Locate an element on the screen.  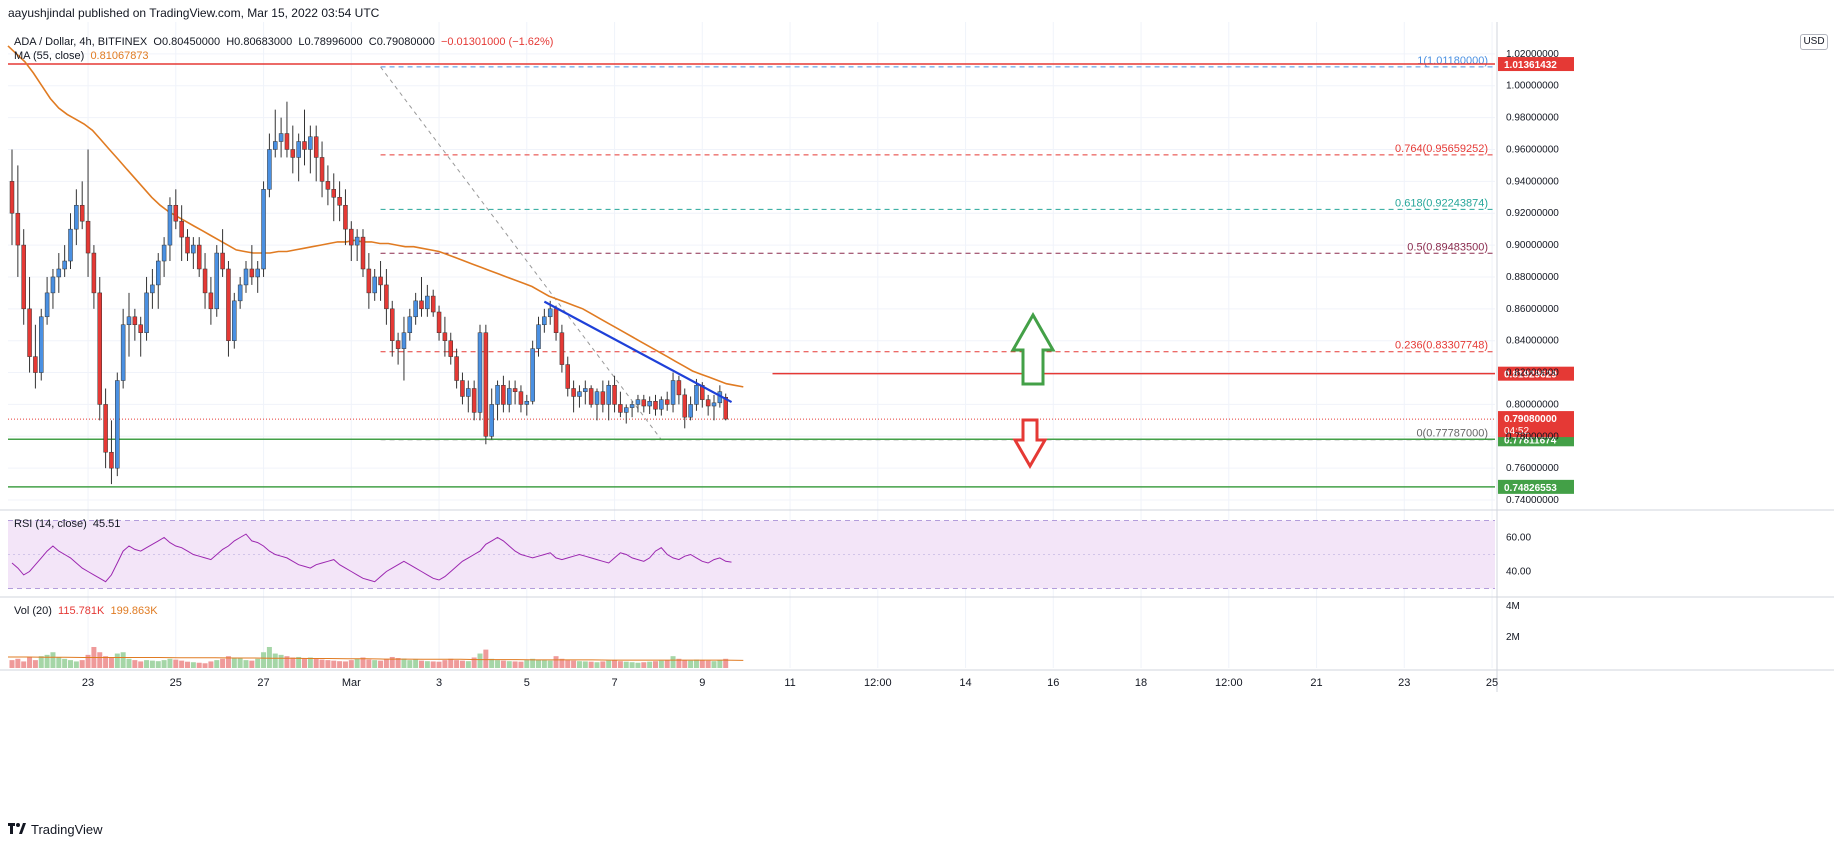
ma-label: MA (55, close) is located at coordinates (49, 56).